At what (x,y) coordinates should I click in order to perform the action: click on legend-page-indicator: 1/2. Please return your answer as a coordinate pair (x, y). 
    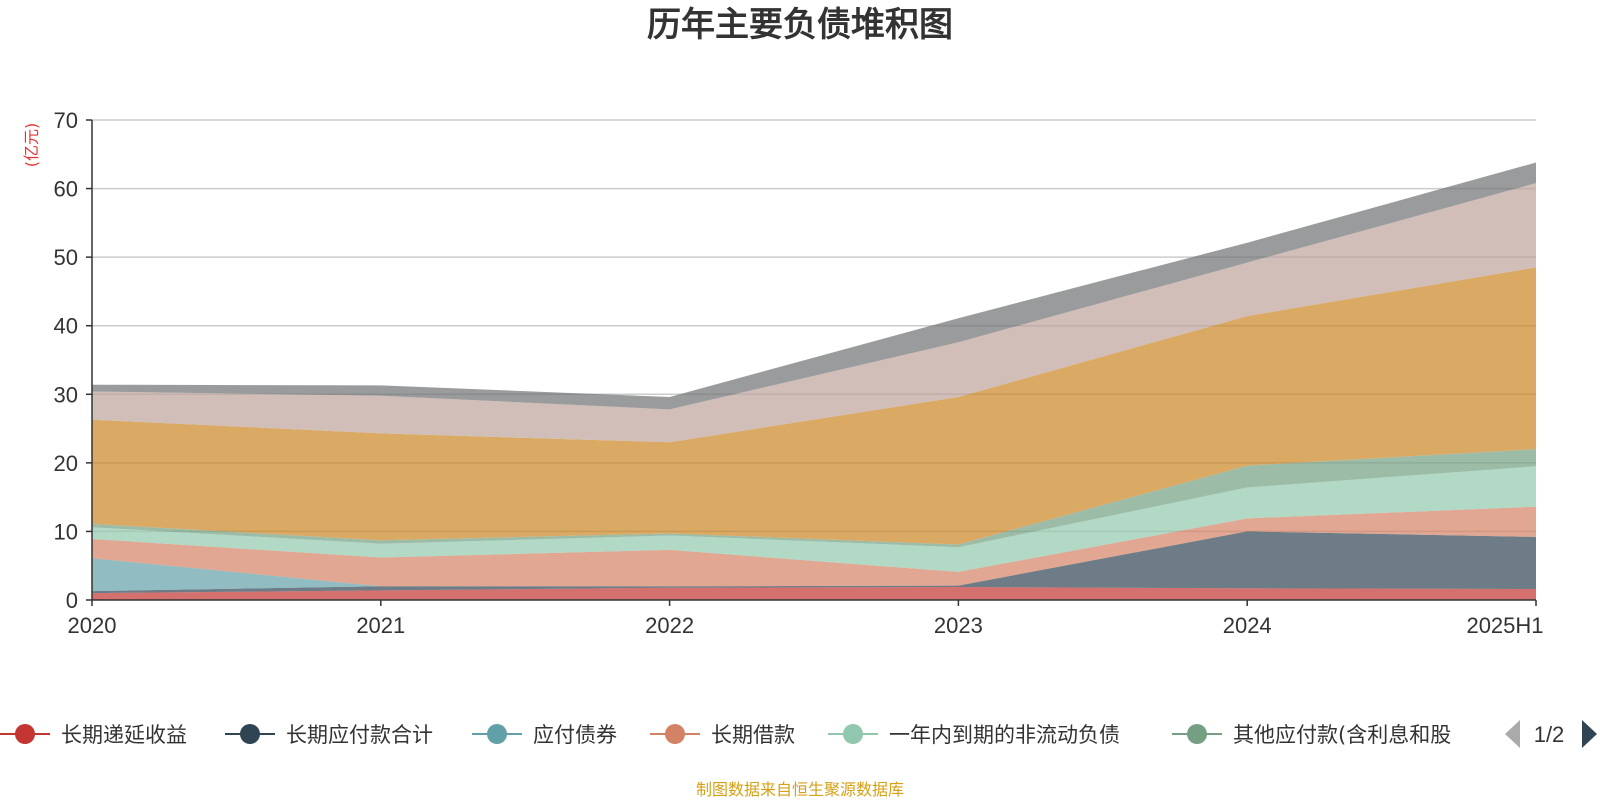
    Looking at the image, I should click on (1549, 734).